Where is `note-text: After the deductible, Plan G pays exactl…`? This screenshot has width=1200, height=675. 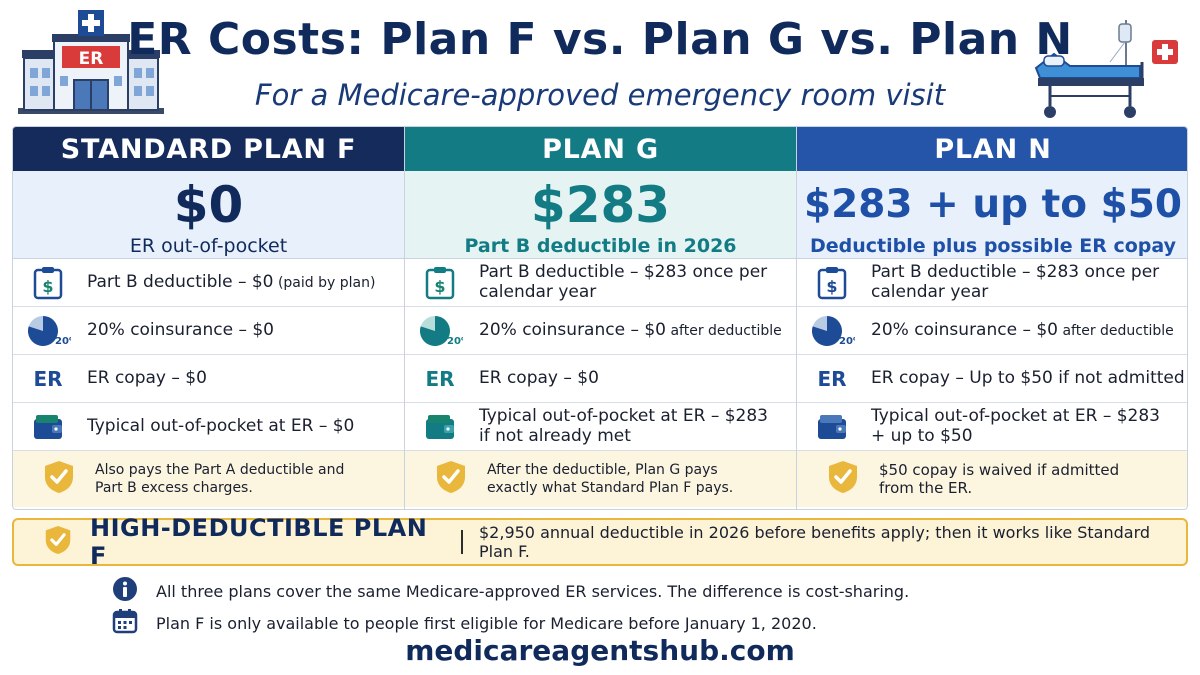
note-text: After the deductible, Plan G pays exactl… is located at coordinates (610, 479).